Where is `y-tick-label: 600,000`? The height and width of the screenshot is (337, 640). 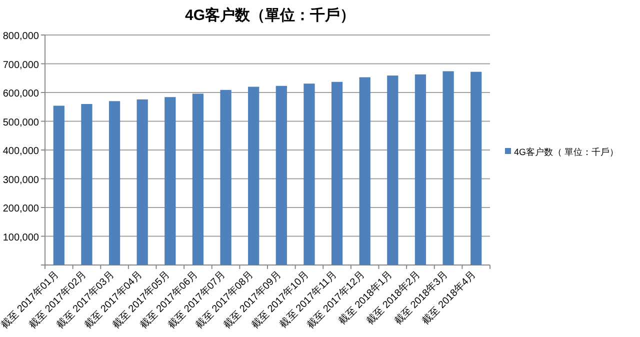
y-tick-label: 600,000 is located at coordinates (21, 94).